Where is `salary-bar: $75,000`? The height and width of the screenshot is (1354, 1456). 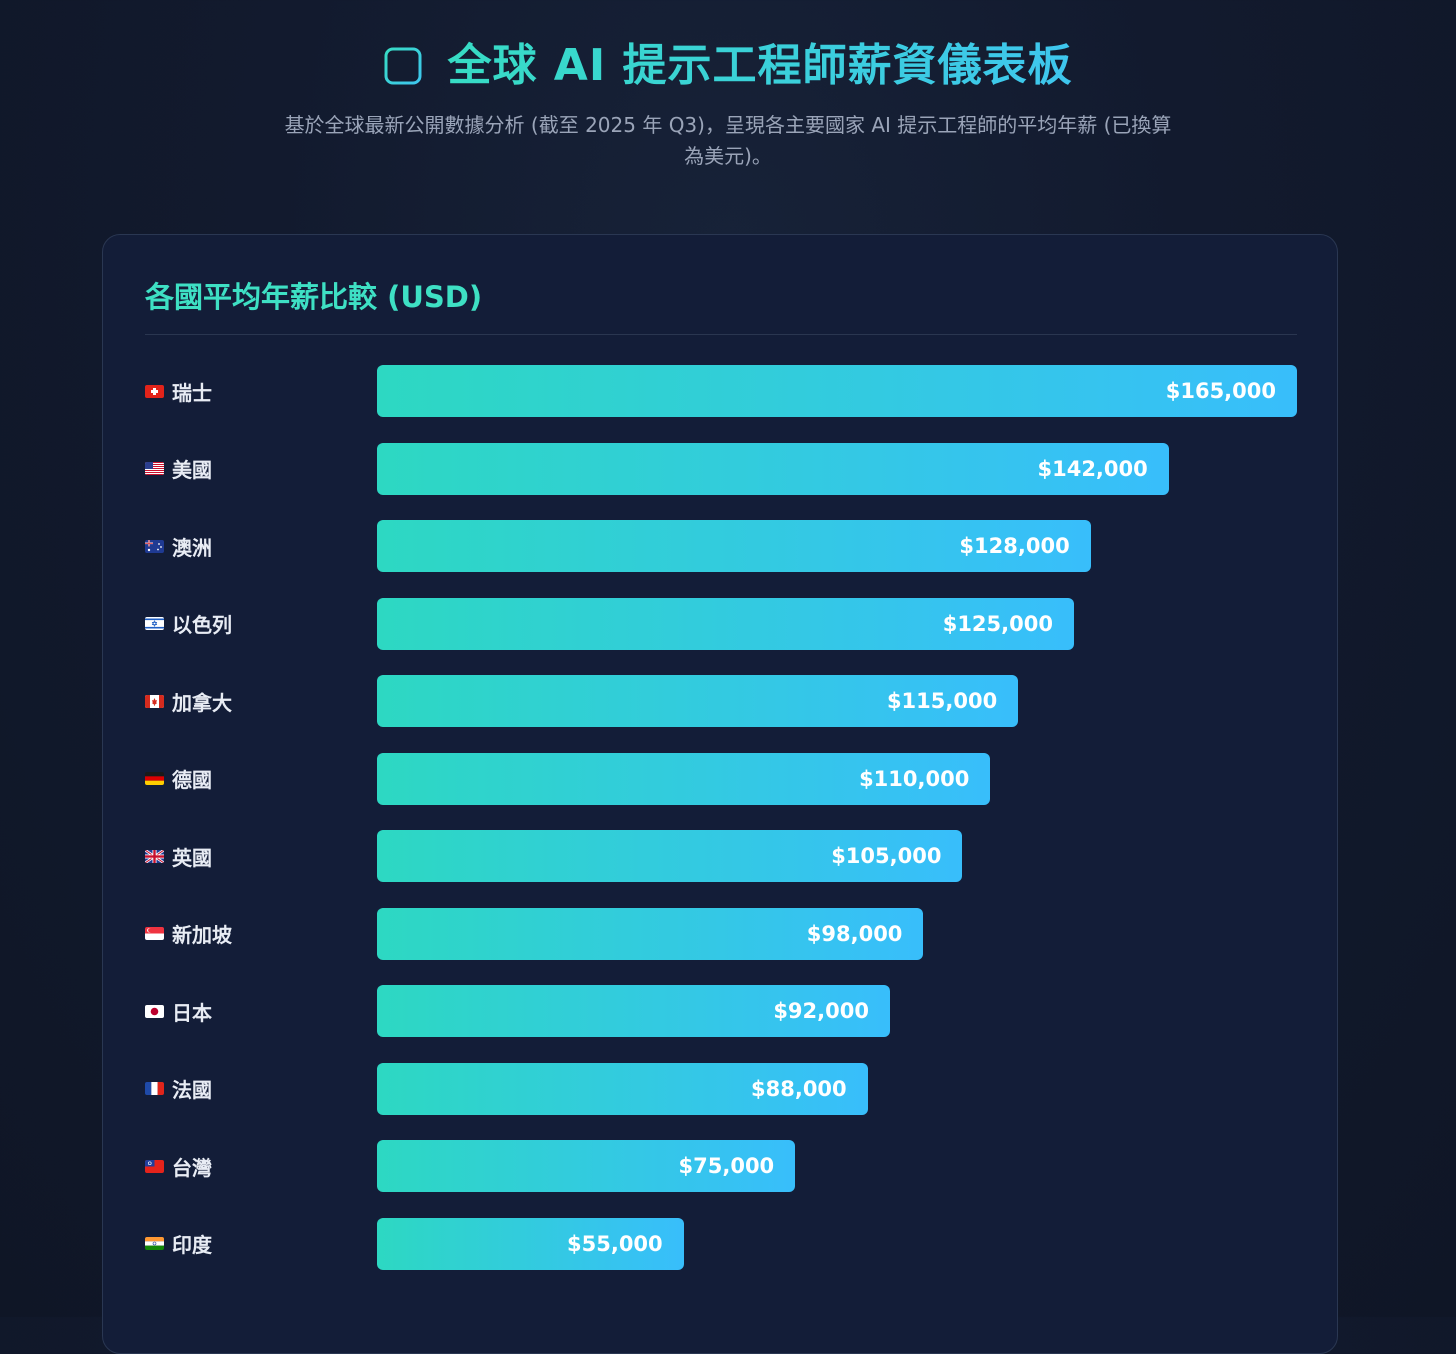
salary-bar: $75,000 is located at coordinates (586, 1166).